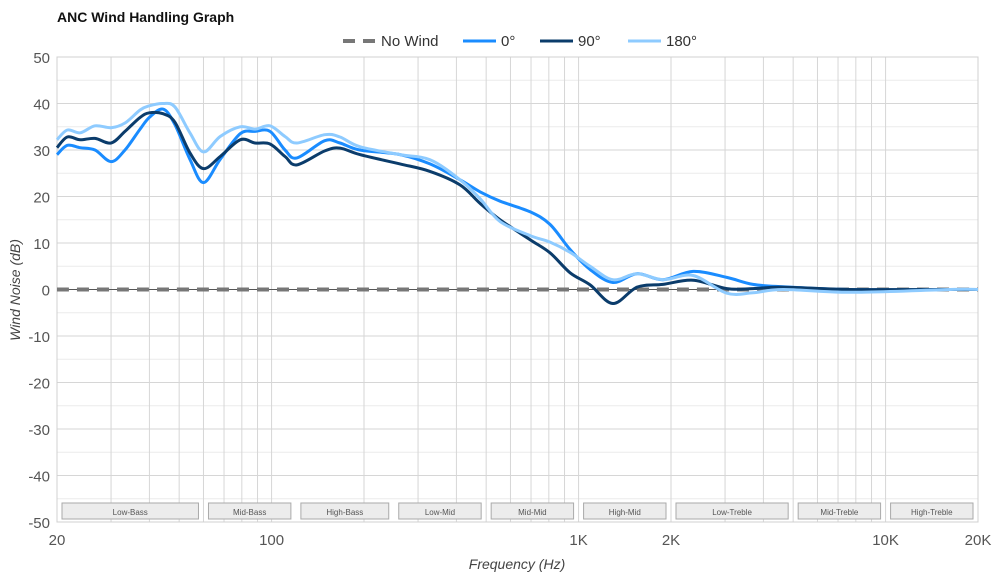 The height and width of the screenshot is (578, 1000). What do you see at coordinates (39, 477) in the screenshot?
I see `y-tick-label: -40` at bounding box center [39, 477].